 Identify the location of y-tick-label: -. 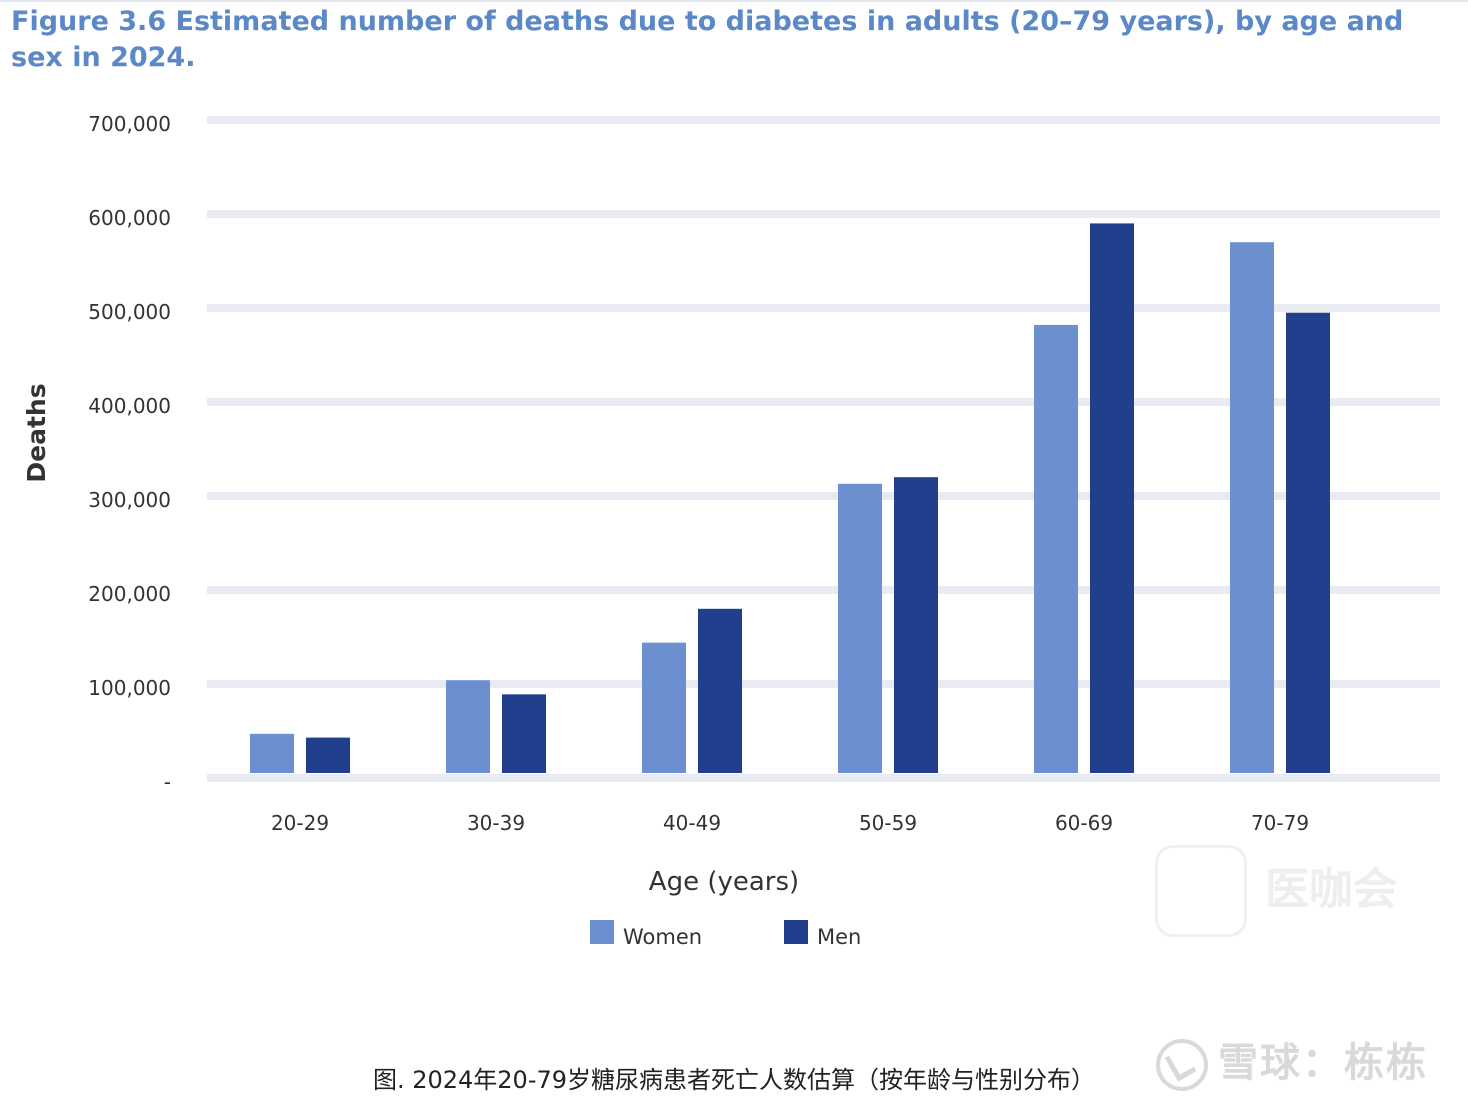
(167, 782).